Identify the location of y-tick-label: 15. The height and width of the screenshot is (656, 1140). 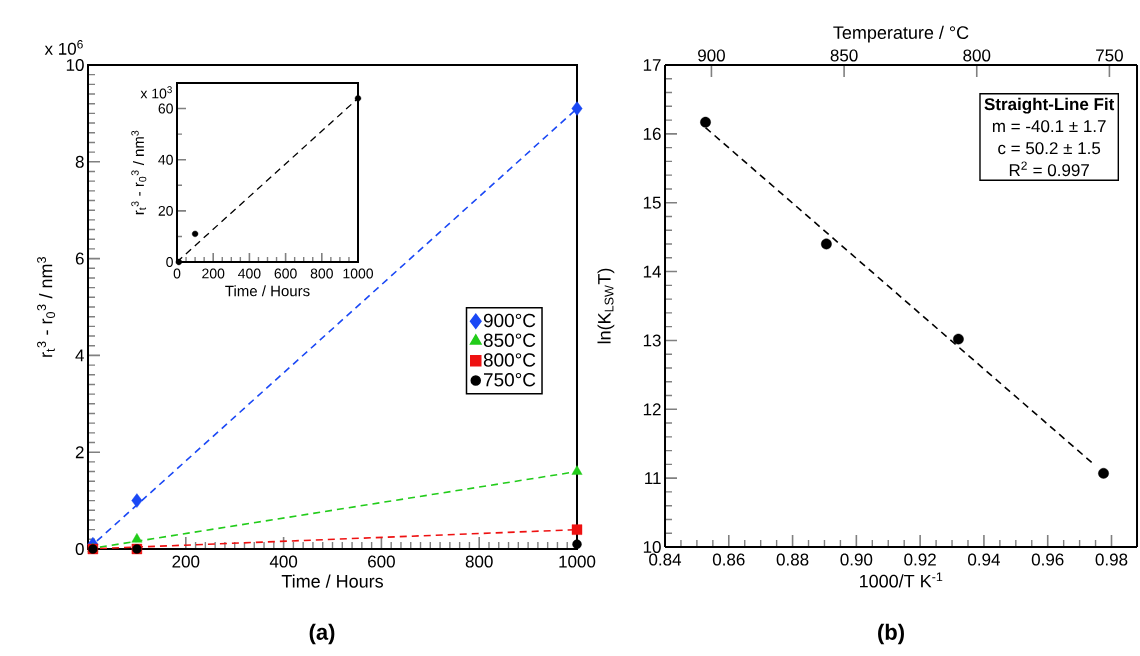
(652, 202).